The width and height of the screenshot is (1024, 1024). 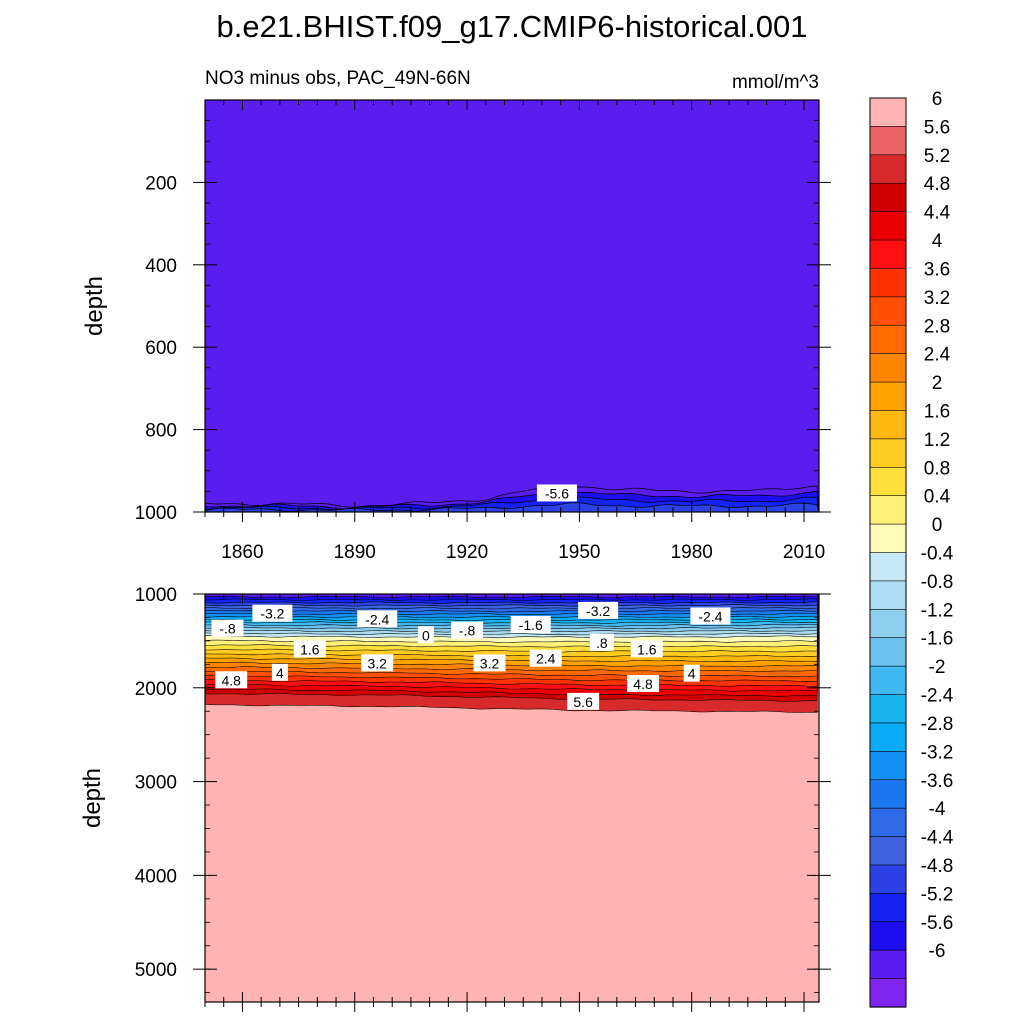 What do you see at coordinates (937, 610) in the screenshot?
I see `colorbar-label: -1.2` at bounding box center [937, 610].